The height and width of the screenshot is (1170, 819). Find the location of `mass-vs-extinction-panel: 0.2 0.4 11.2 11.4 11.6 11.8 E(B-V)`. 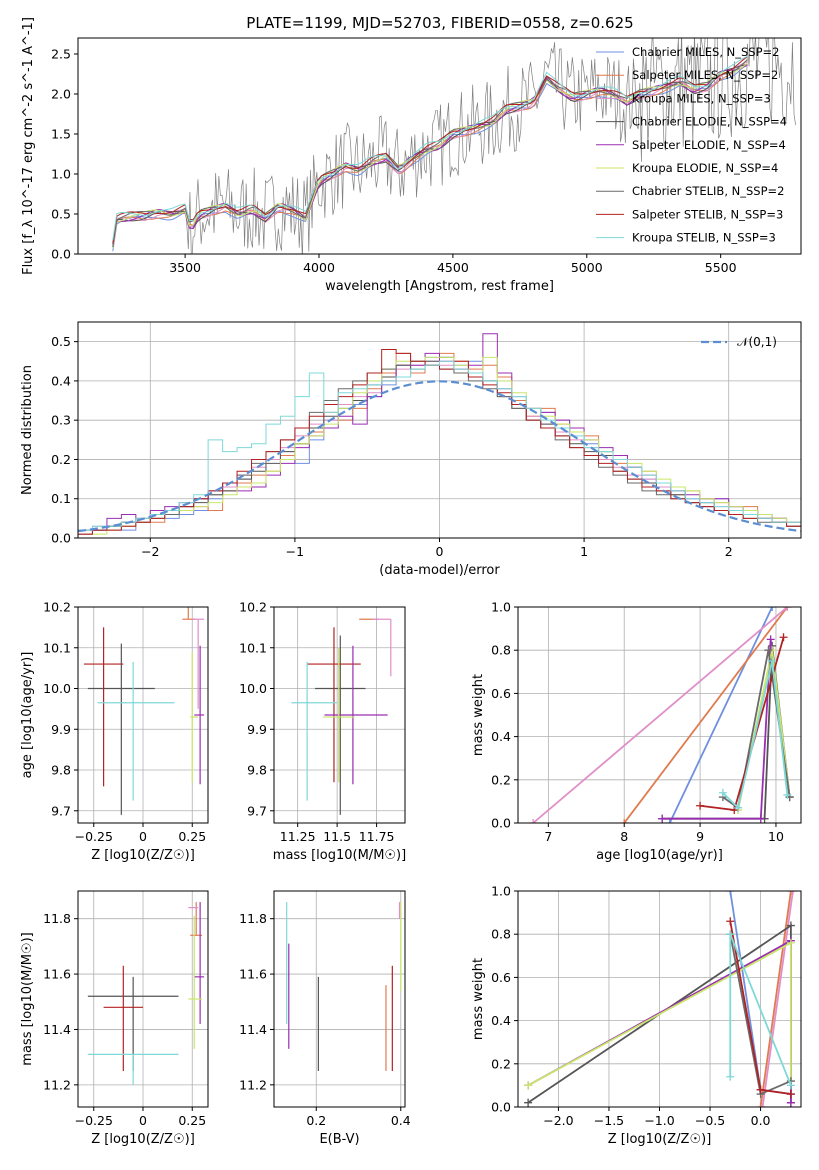

mass-vs-extinction-panel: 0.2 0.4 11.2 11.4 11.6 11.8 E(B-V) is located at coordinates (325, 1018).